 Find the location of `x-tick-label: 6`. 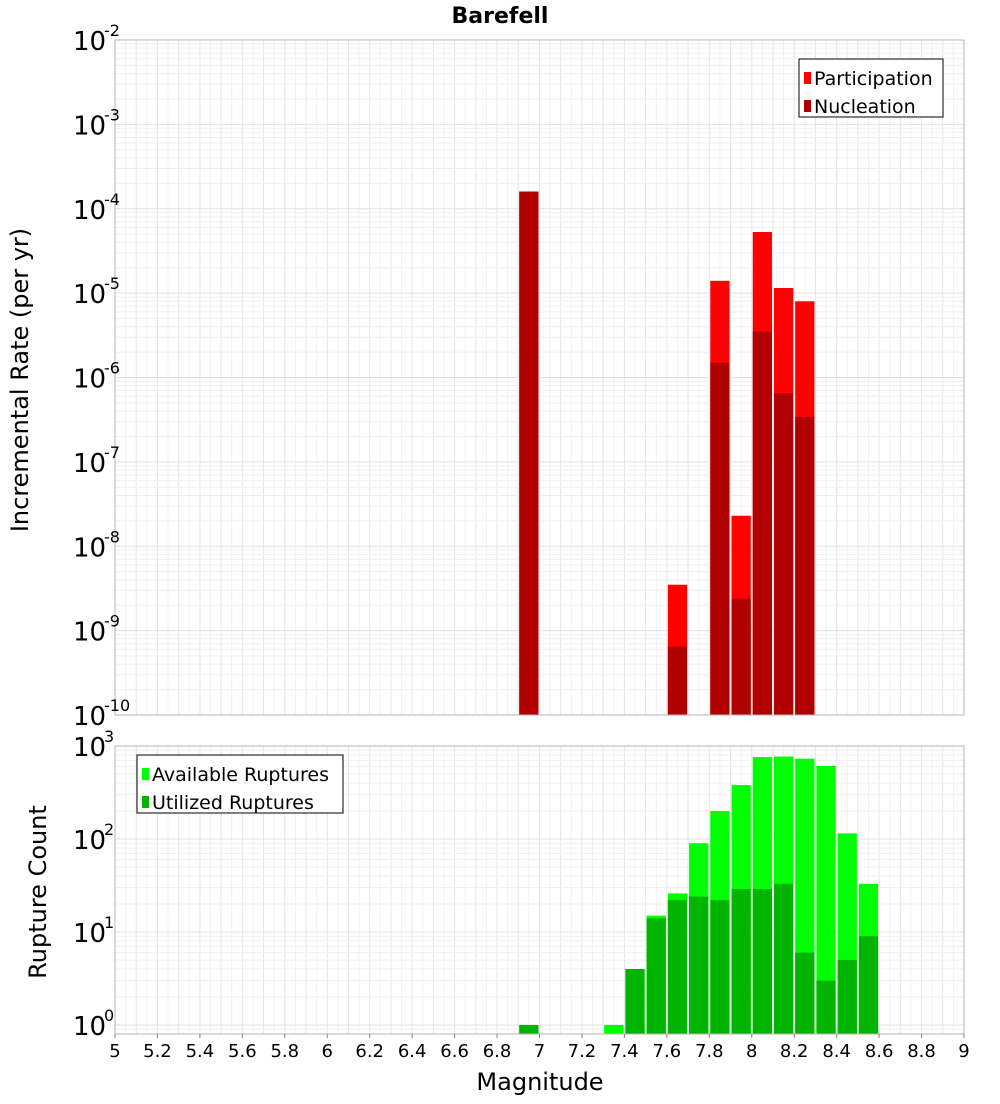

x-tick-label: 6 is located at coordinates (327, 1051).